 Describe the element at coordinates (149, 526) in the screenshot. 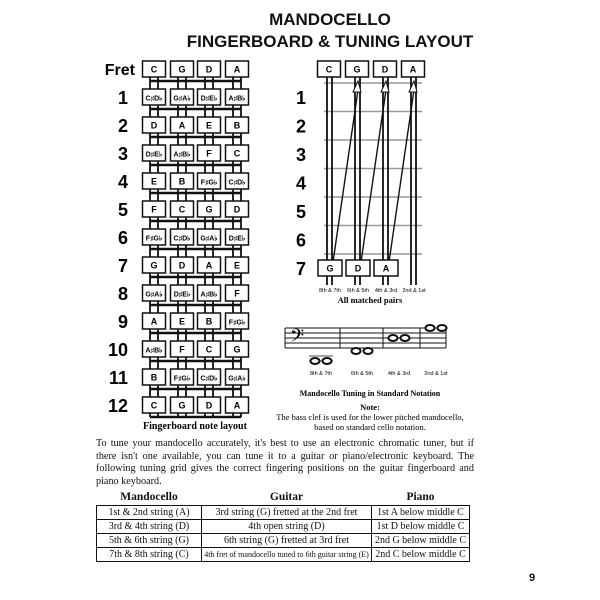

I see `cell: 3rd & 4th string (D)` at that location.